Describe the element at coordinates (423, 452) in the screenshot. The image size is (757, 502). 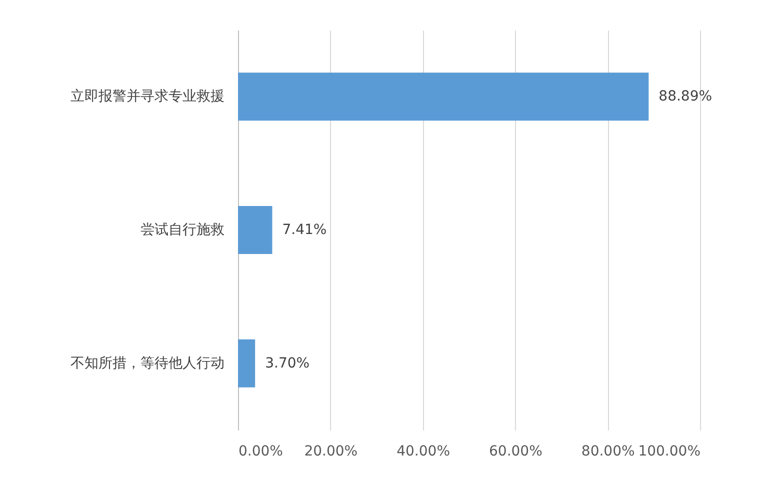
I see `x-tick-label: 40.00%` at that location.